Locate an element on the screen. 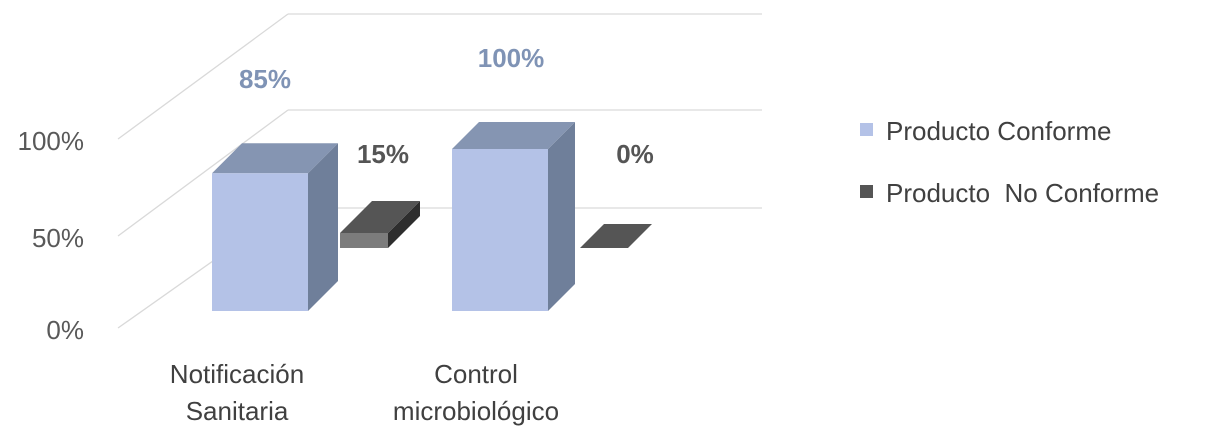 The image size is (1220, 431). y-tick-label: 50% is located at coordinates (58, 238).